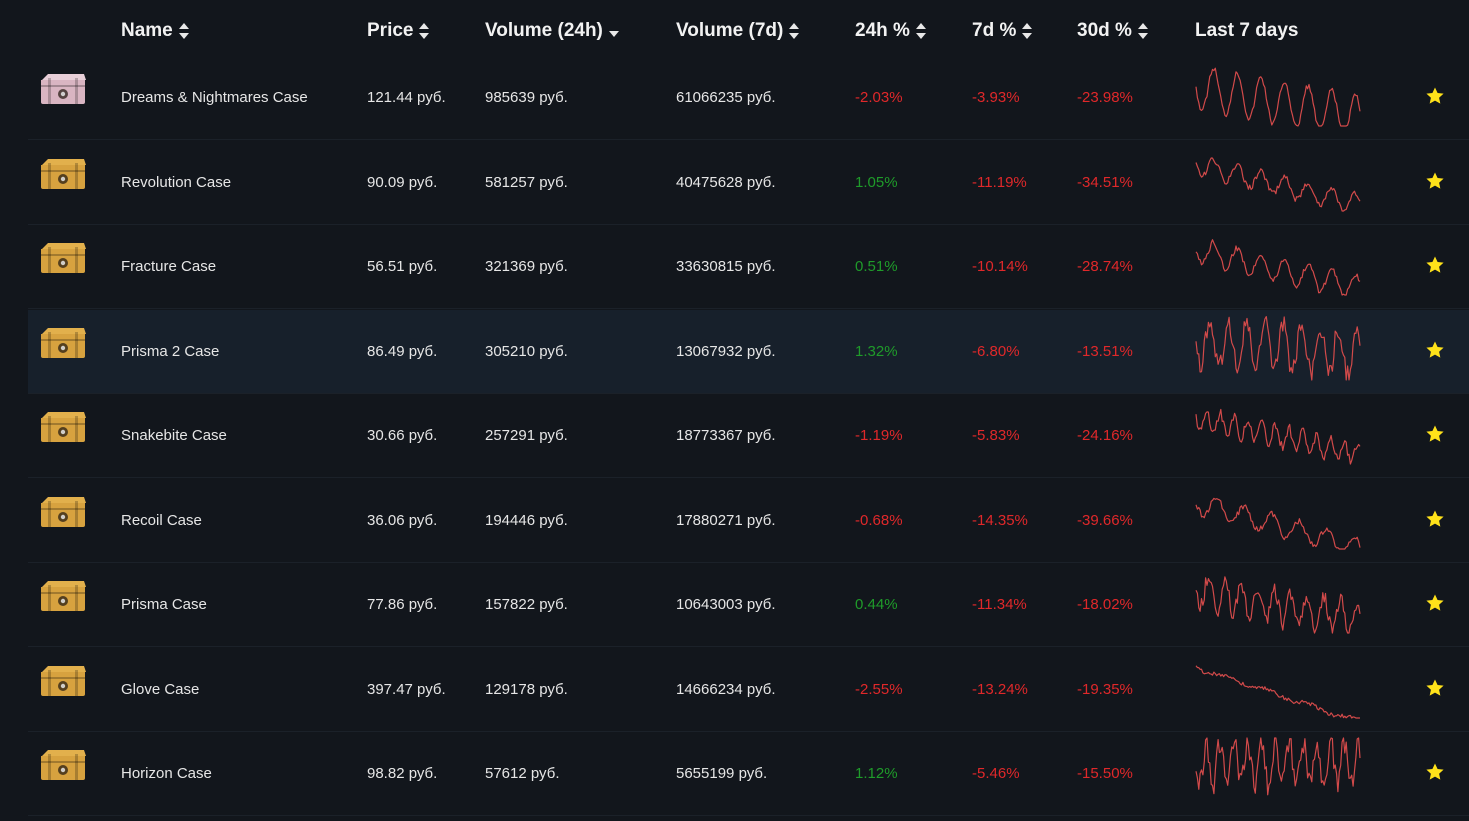 Image resolution: width=1469 pixels, height=821 pixels. What do you see at coordinates (402, 520) in the screenshot?
I see `price: 36.06 руб.` at bounding box center [402, 520].